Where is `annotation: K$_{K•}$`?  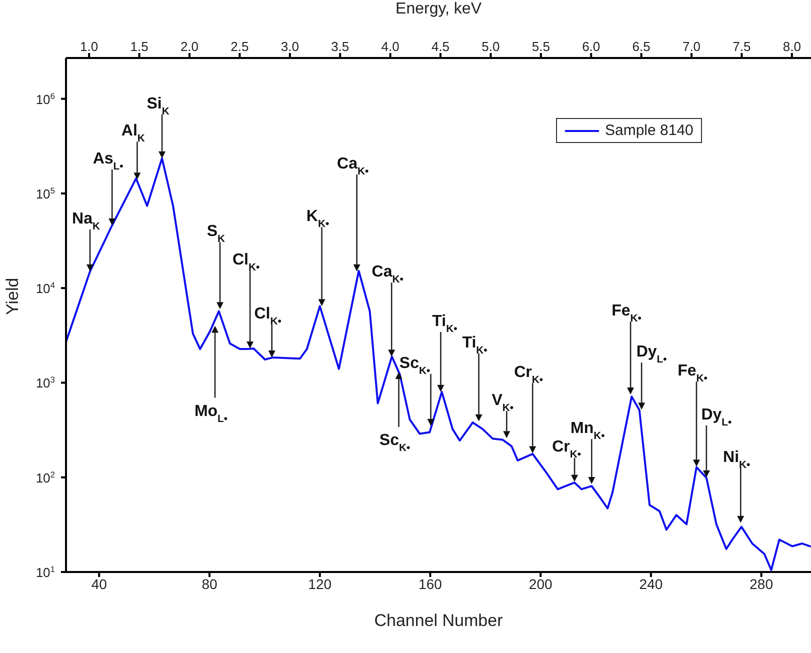 annotation: K$_{K•}$ is located at coordinates (318, 219).